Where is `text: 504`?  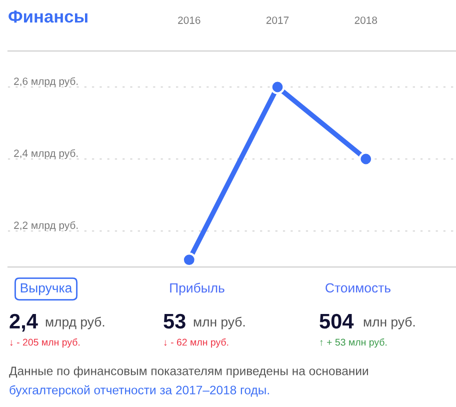
text: 504 is located at coordinates (337, 321).